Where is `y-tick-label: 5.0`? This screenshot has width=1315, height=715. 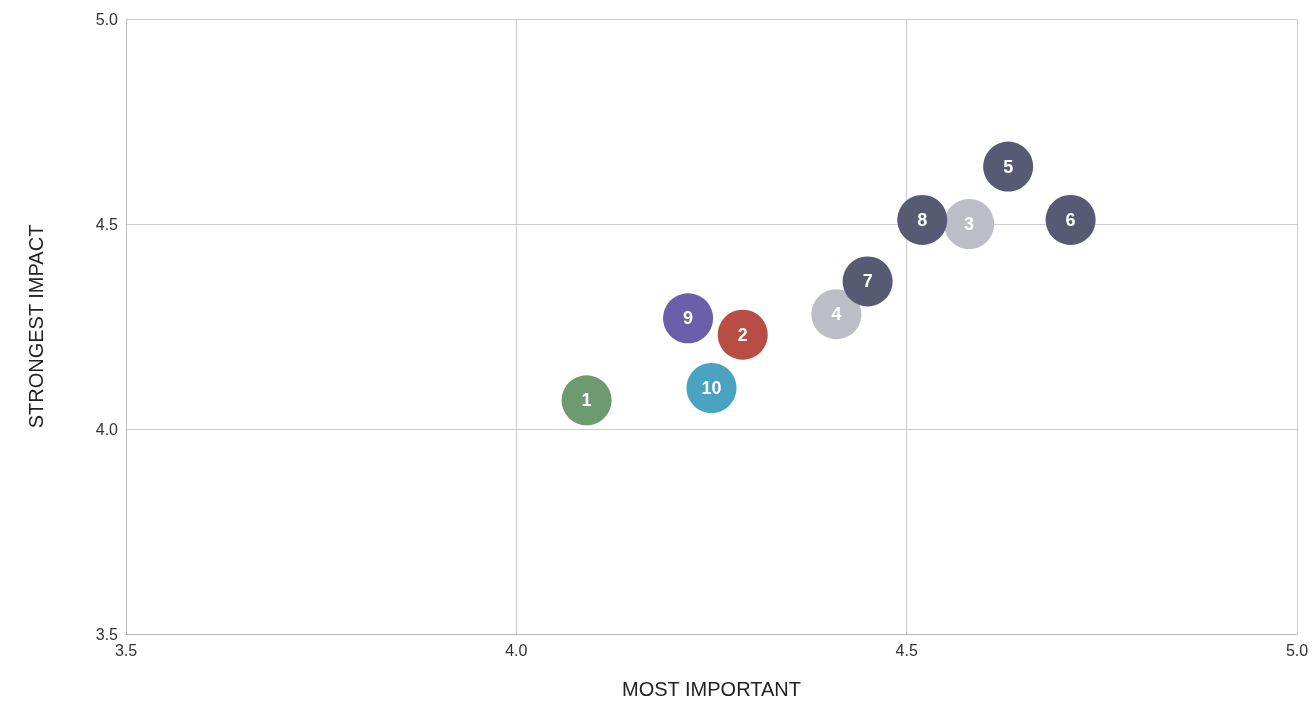
y-tick-label: 5.0 is located at coordinates (107, 19).